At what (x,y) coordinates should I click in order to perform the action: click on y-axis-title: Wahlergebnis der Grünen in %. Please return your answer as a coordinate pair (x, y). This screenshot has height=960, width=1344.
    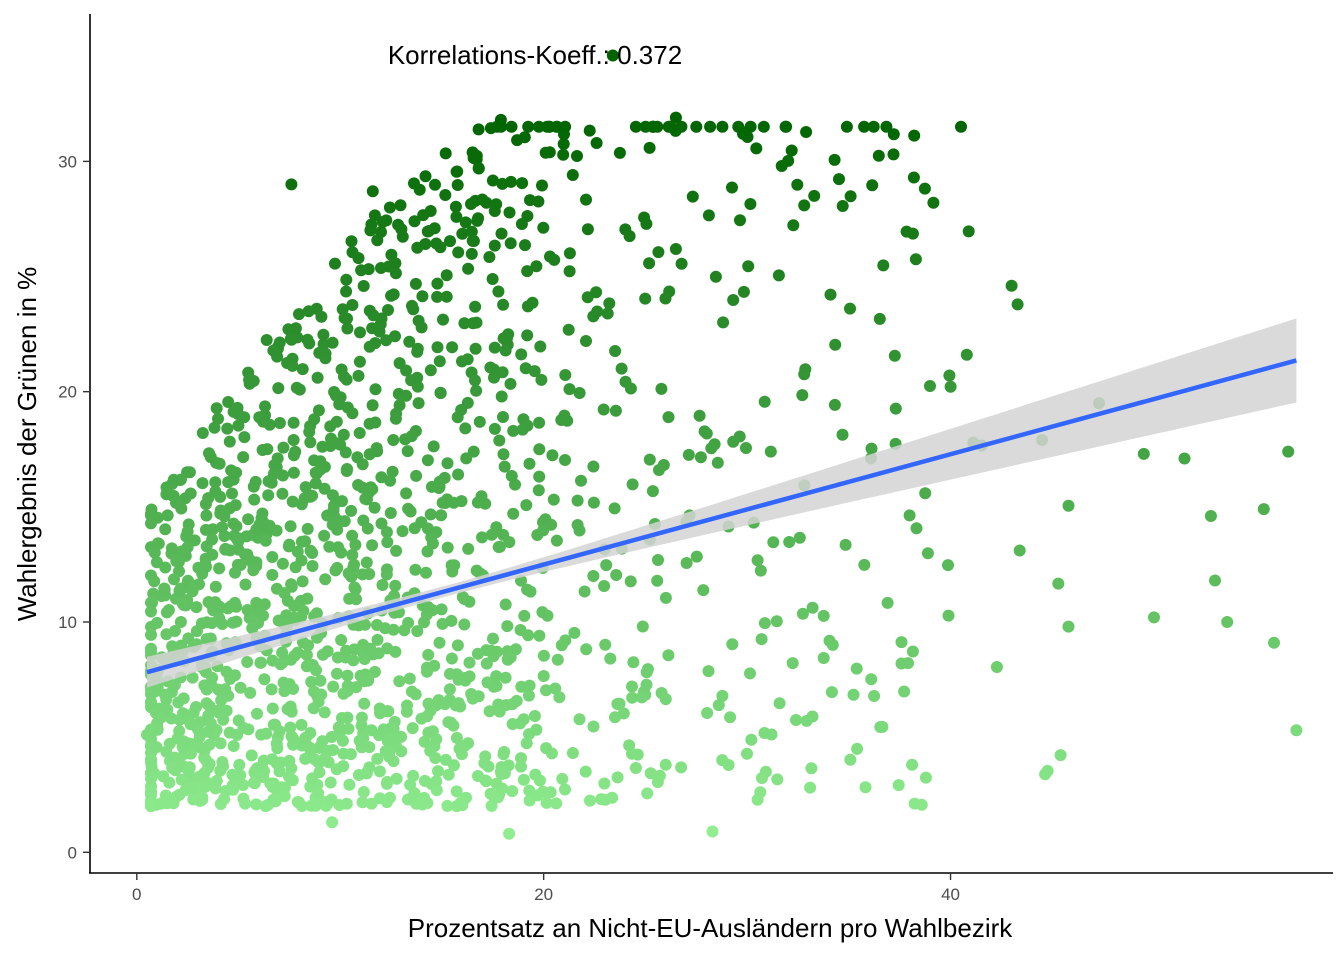
    Looking at the image, I should click on (27, 444).